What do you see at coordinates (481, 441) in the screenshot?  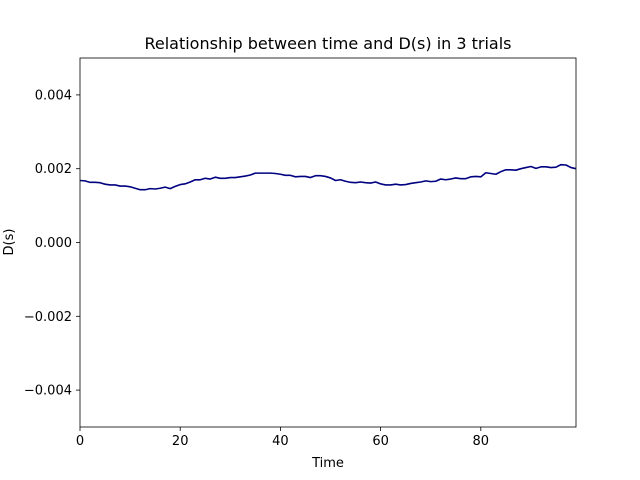 I see `x-tick-label: 80` at bounding box center [481, 441].